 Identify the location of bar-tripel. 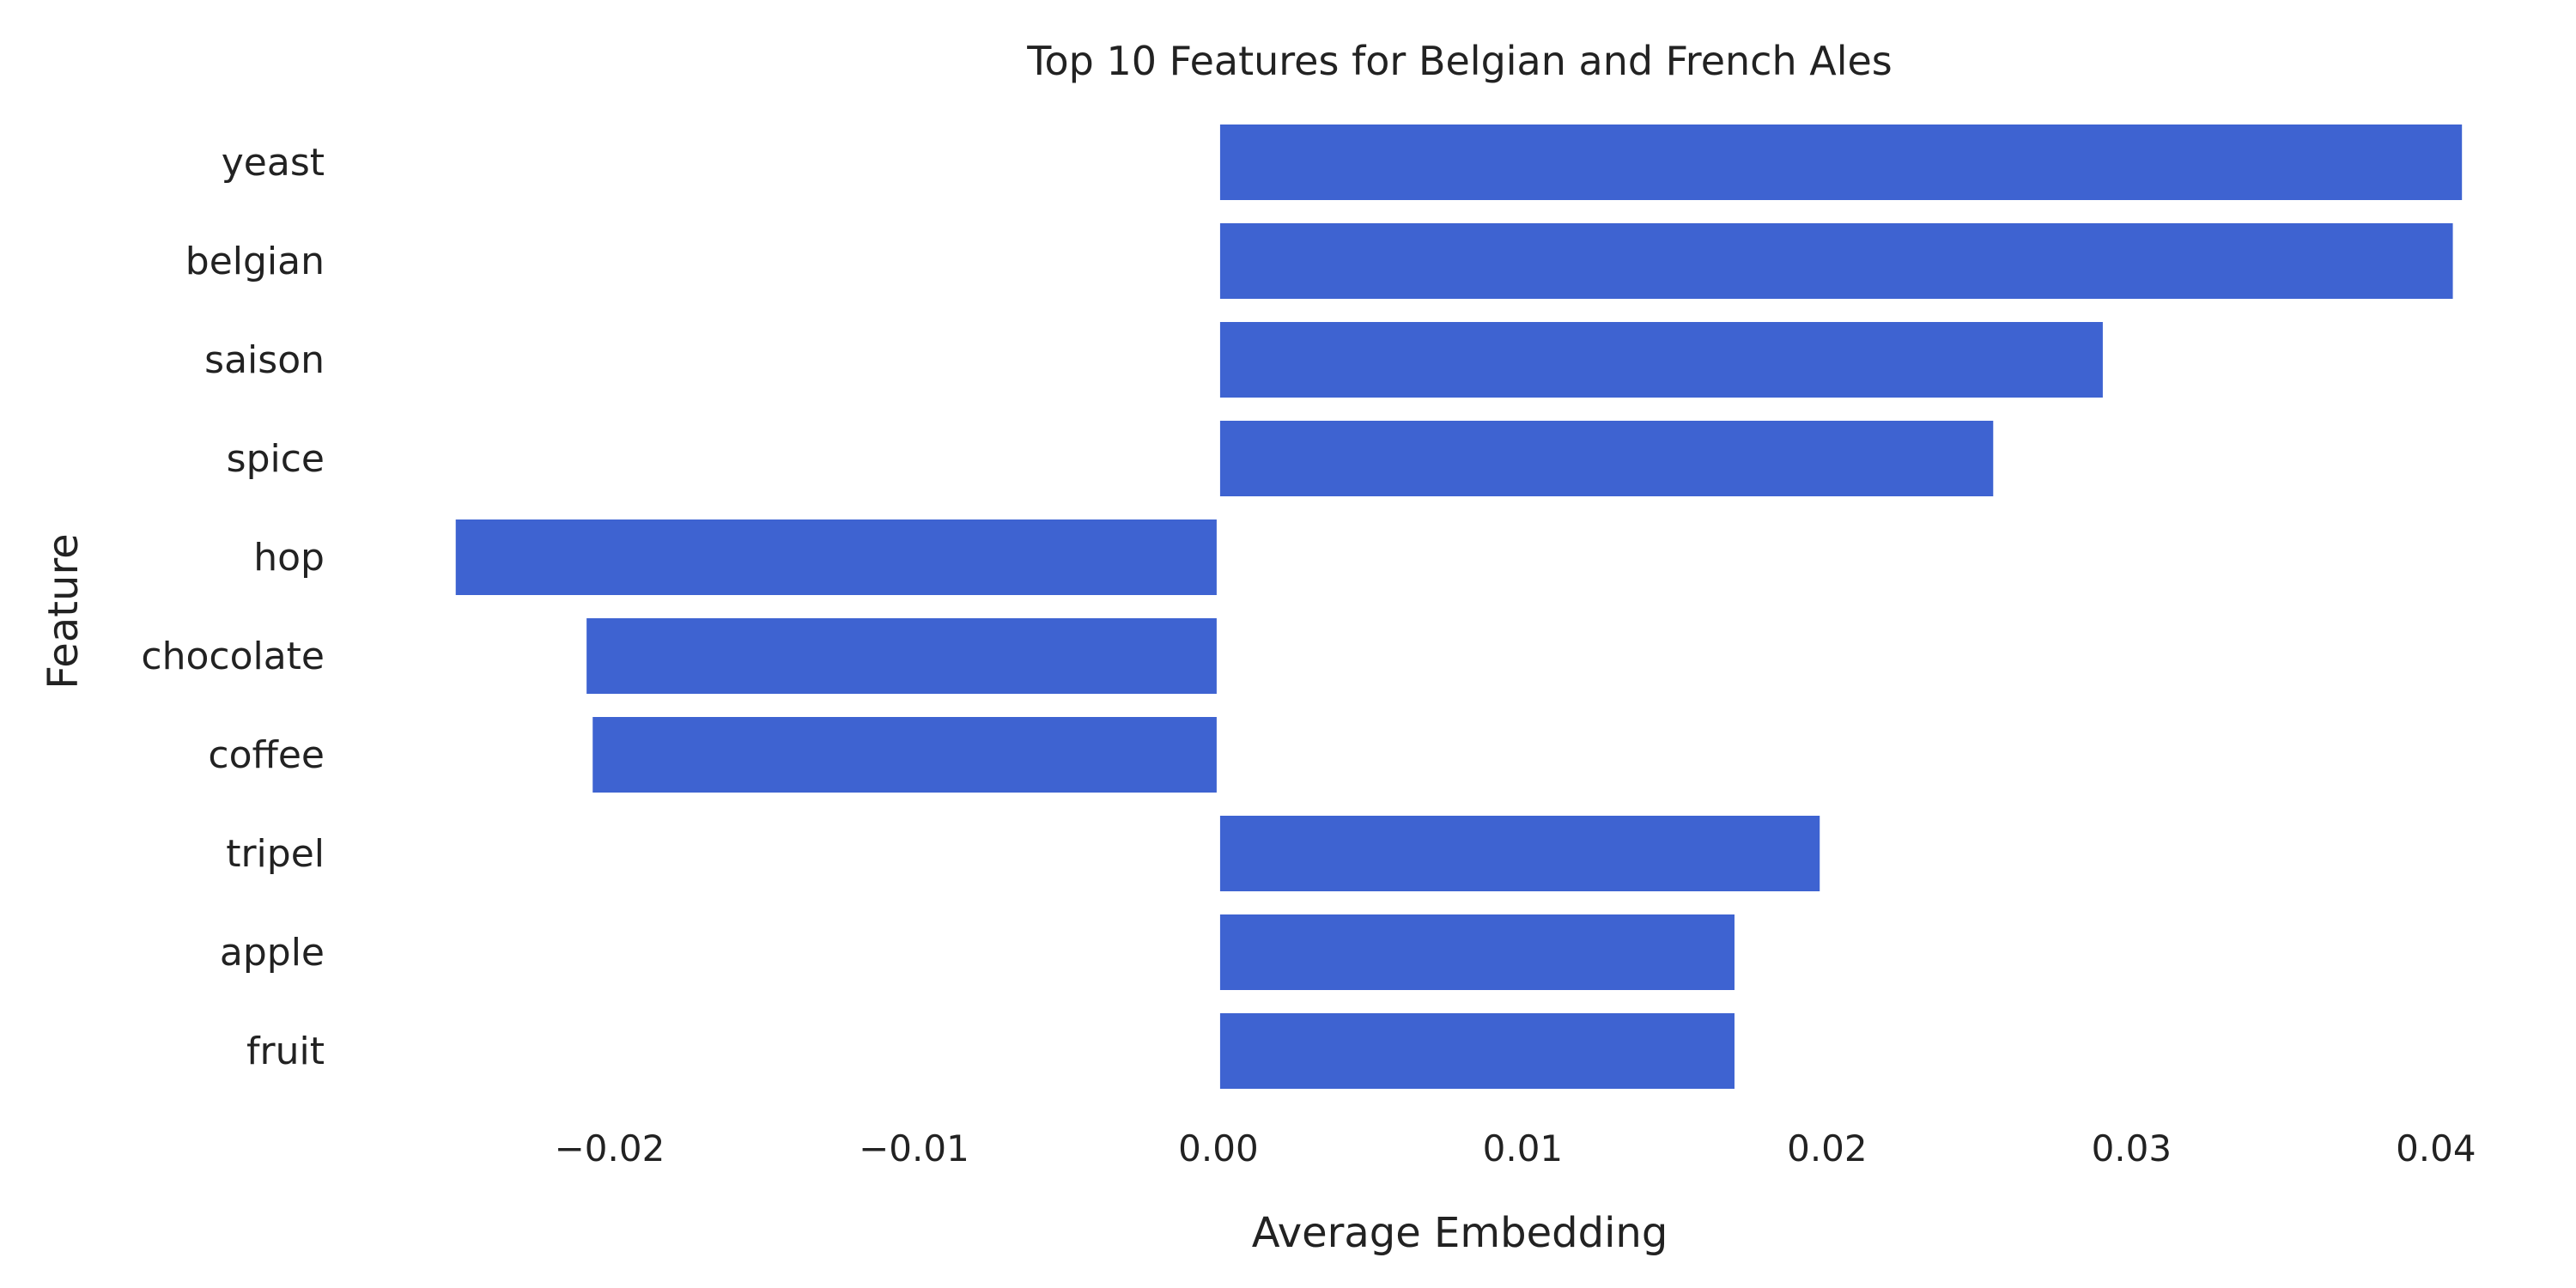
(1519, 854).